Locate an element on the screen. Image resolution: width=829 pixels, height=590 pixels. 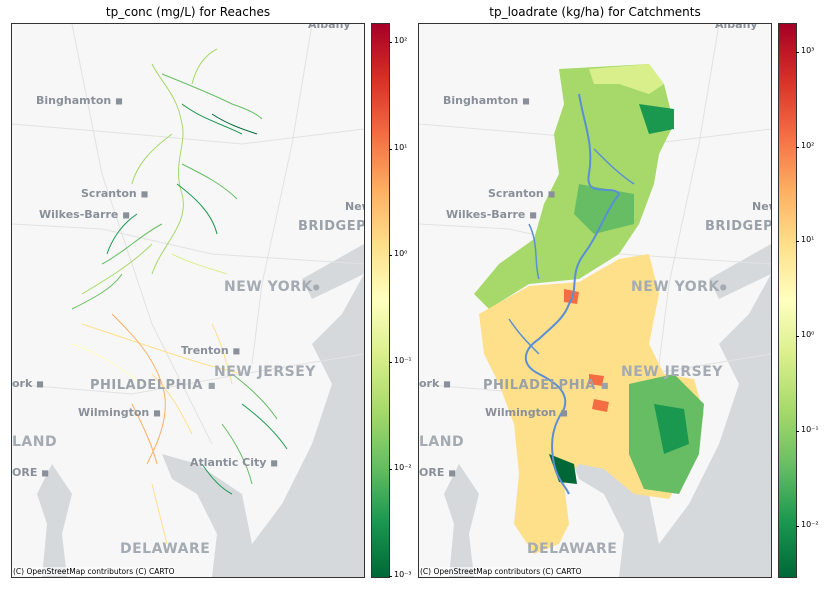
right-colorbar is located at coordinates (787, 300).